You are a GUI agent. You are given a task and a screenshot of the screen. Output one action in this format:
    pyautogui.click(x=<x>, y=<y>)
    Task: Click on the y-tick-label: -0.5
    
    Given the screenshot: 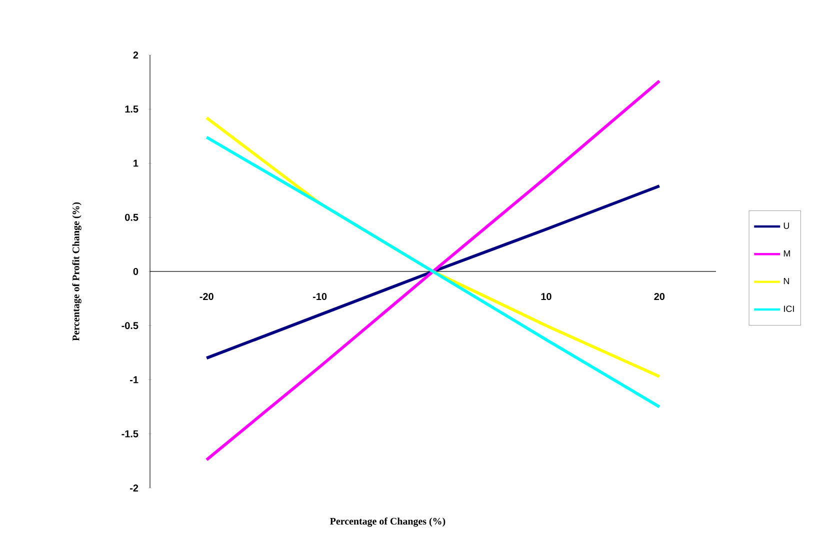 What is the action you would take?
    pyautogui.click(x=130, y=326)
    